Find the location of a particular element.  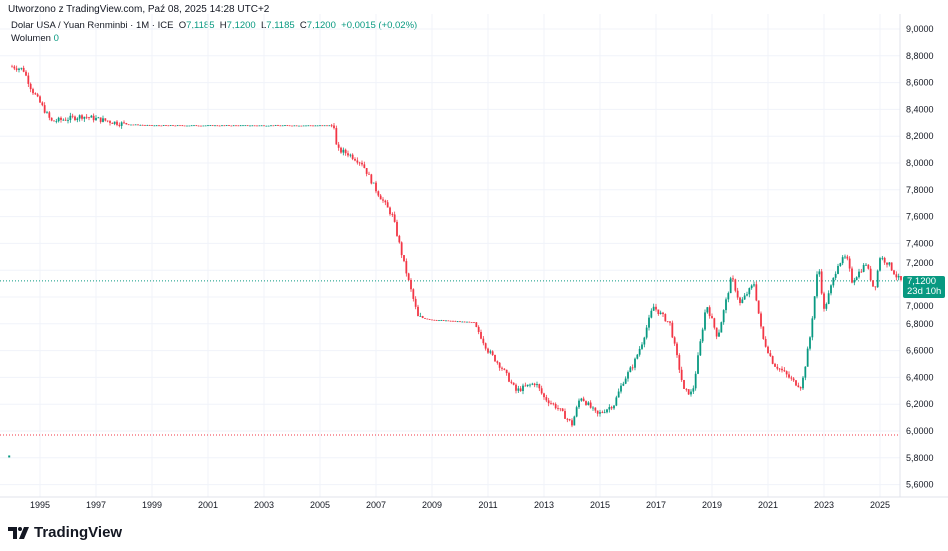

y-tick-label: 5,6000 is located at coordinates (920, 485).